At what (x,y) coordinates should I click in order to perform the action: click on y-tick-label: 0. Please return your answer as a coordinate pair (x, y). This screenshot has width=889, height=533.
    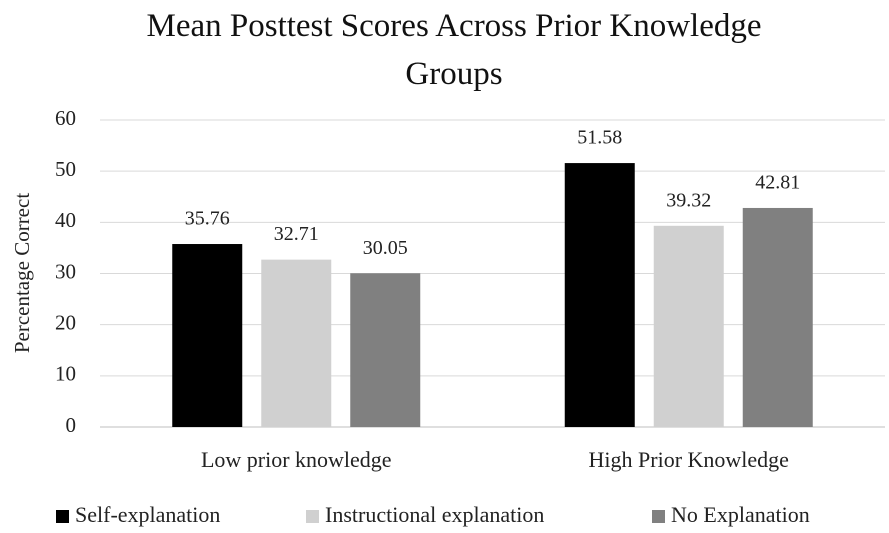
    Looking at the image, I should click on (71, 425).